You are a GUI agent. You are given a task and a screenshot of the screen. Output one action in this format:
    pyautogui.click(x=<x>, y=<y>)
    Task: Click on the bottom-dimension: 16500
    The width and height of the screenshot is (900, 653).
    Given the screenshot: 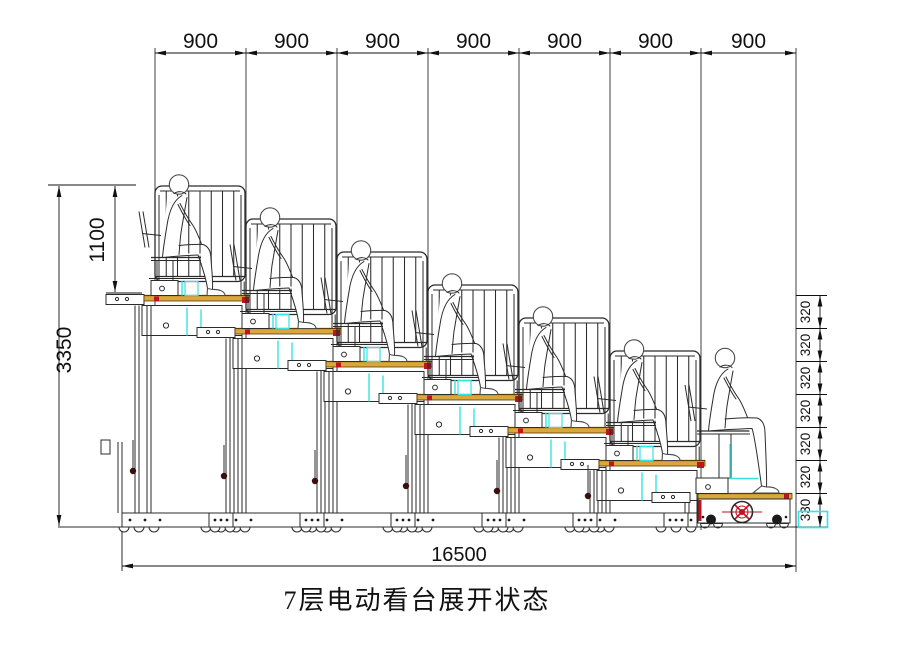 What is the action you would take?
    pyautogui.click(x=458, y=551)
    